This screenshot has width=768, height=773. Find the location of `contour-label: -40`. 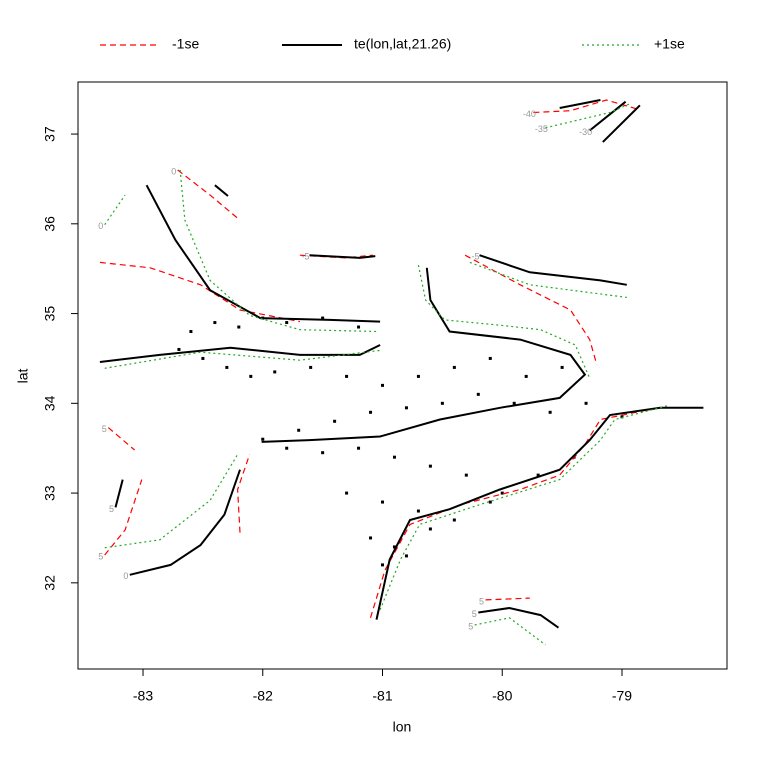

contour-label: -40 is located at coordinates (529, 114).